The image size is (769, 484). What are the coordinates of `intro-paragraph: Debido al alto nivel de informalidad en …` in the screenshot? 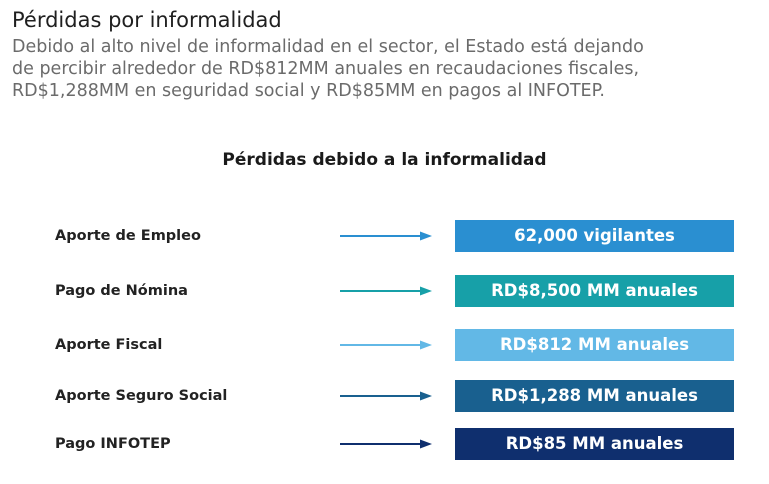 It's located at (387, 69).